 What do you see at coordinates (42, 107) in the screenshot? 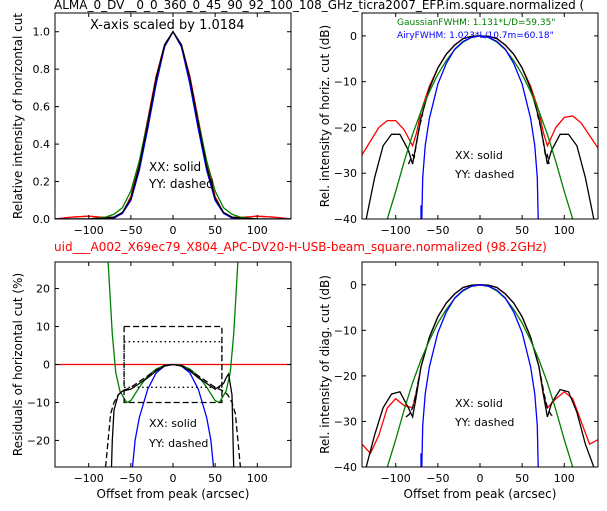
I see `y-tick-label: 0.6` at bounding box center [42, 107].